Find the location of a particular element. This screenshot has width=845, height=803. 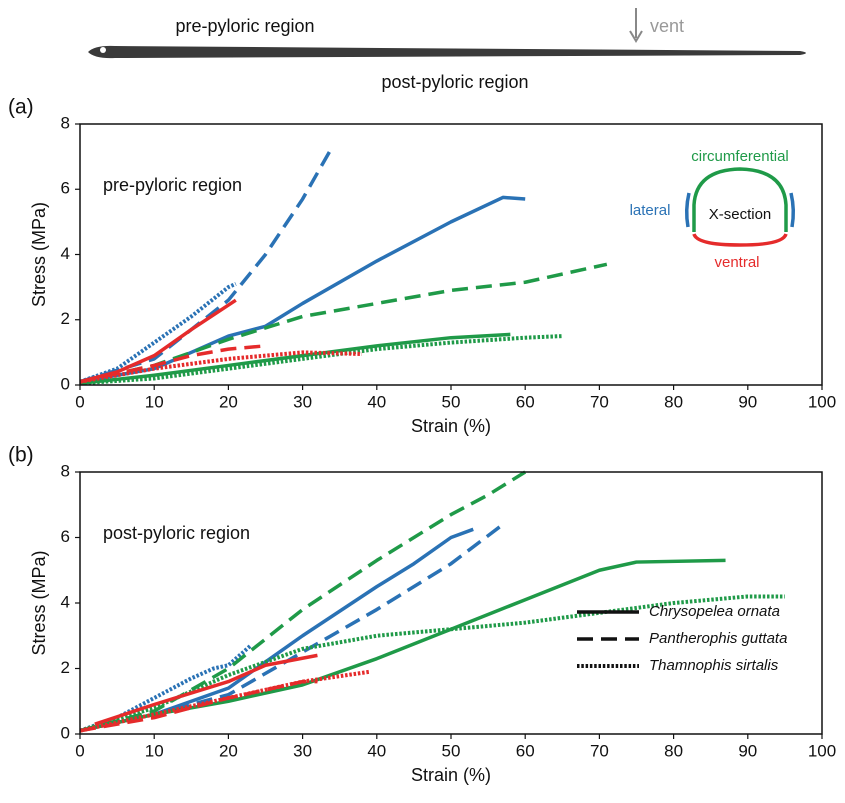

panel-label: (b) is located at coordinates (21, 455).